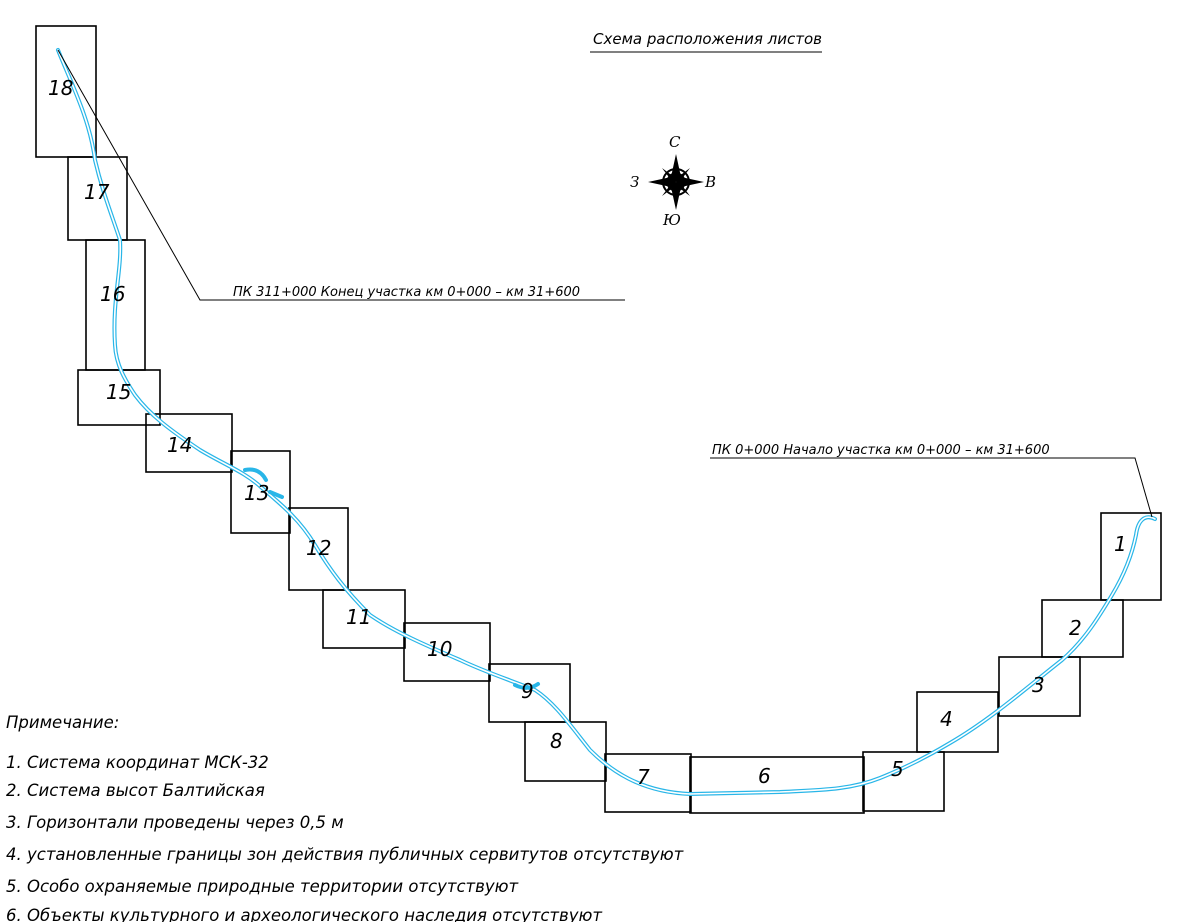 The image size is (1190, 922). What do you see at coordinates (1075, 628) in the screenshot?
I see `sheet-number: 2` at bounding box center [1075, 628].